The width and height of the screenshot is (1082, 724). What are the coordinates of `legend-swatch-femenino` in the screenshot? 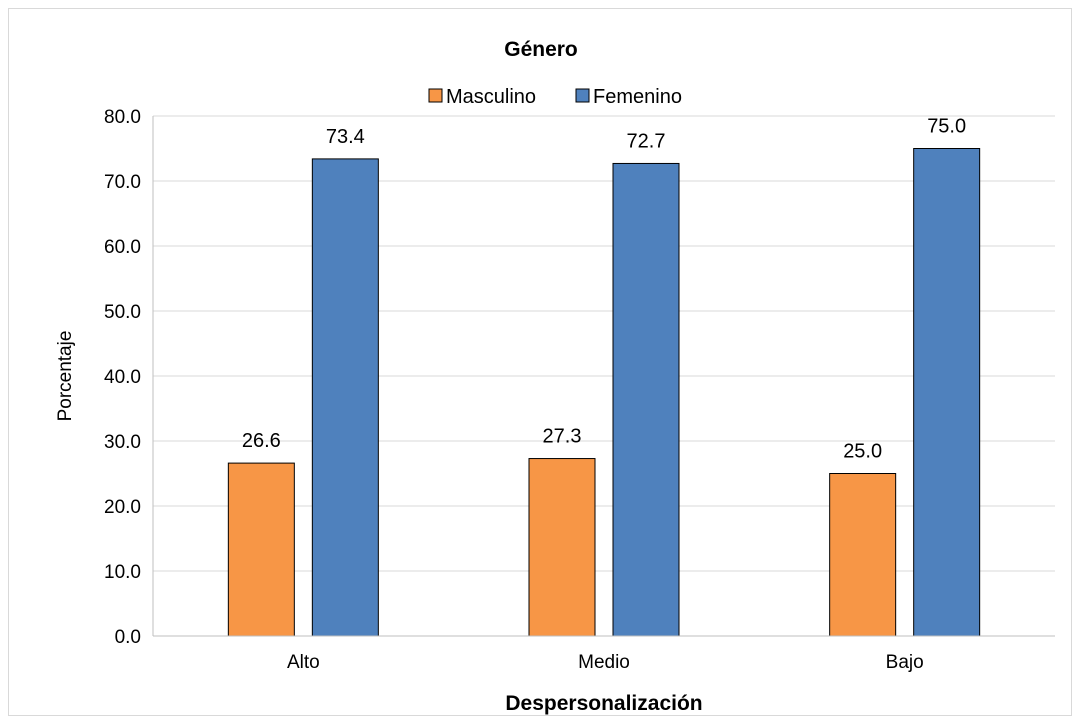 It's located at (582, 95).